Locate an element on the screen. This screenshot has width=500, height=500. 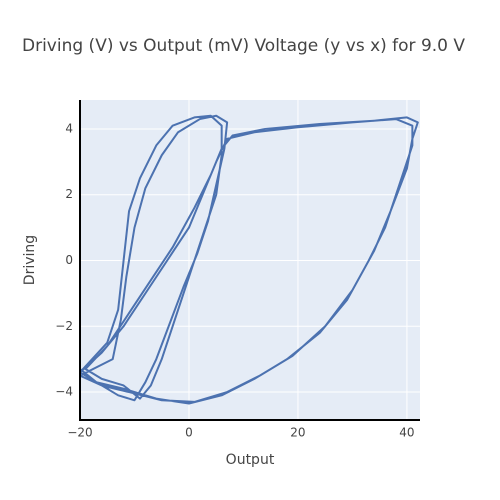
y-axis-title: Driving is located at coordinates (30, 260).